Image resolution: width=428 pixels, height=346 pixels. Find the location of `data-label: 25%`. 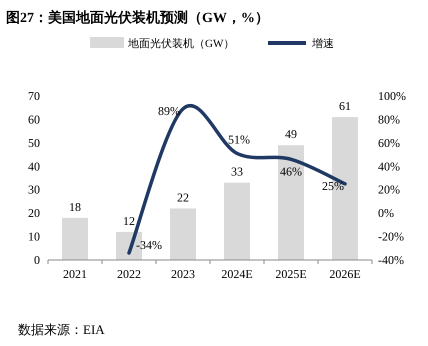

data-label: 25% is located at coordinates (333, 185).